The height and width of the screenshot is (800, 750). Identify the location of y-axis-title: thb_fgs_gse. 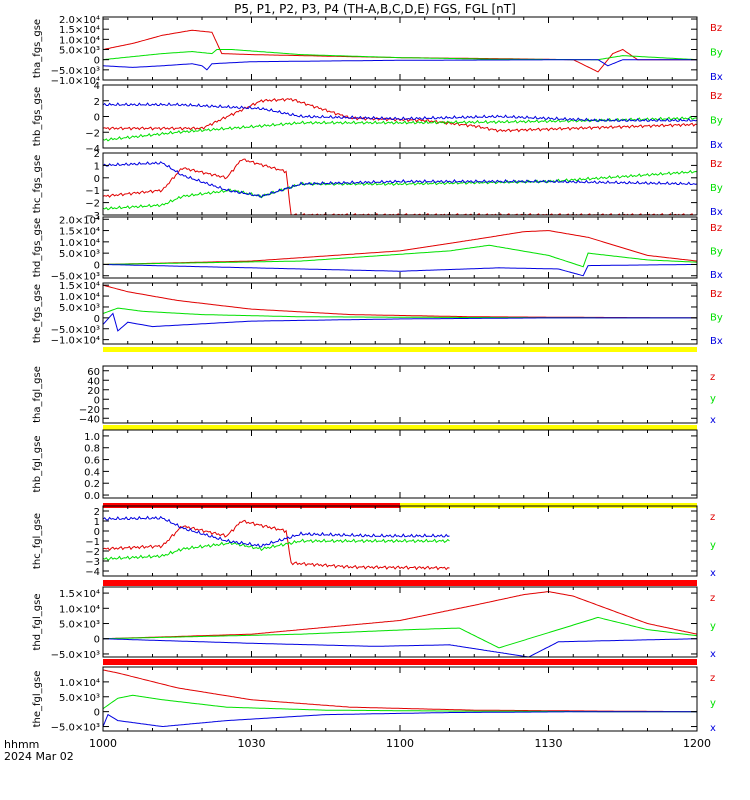
(37, 116).